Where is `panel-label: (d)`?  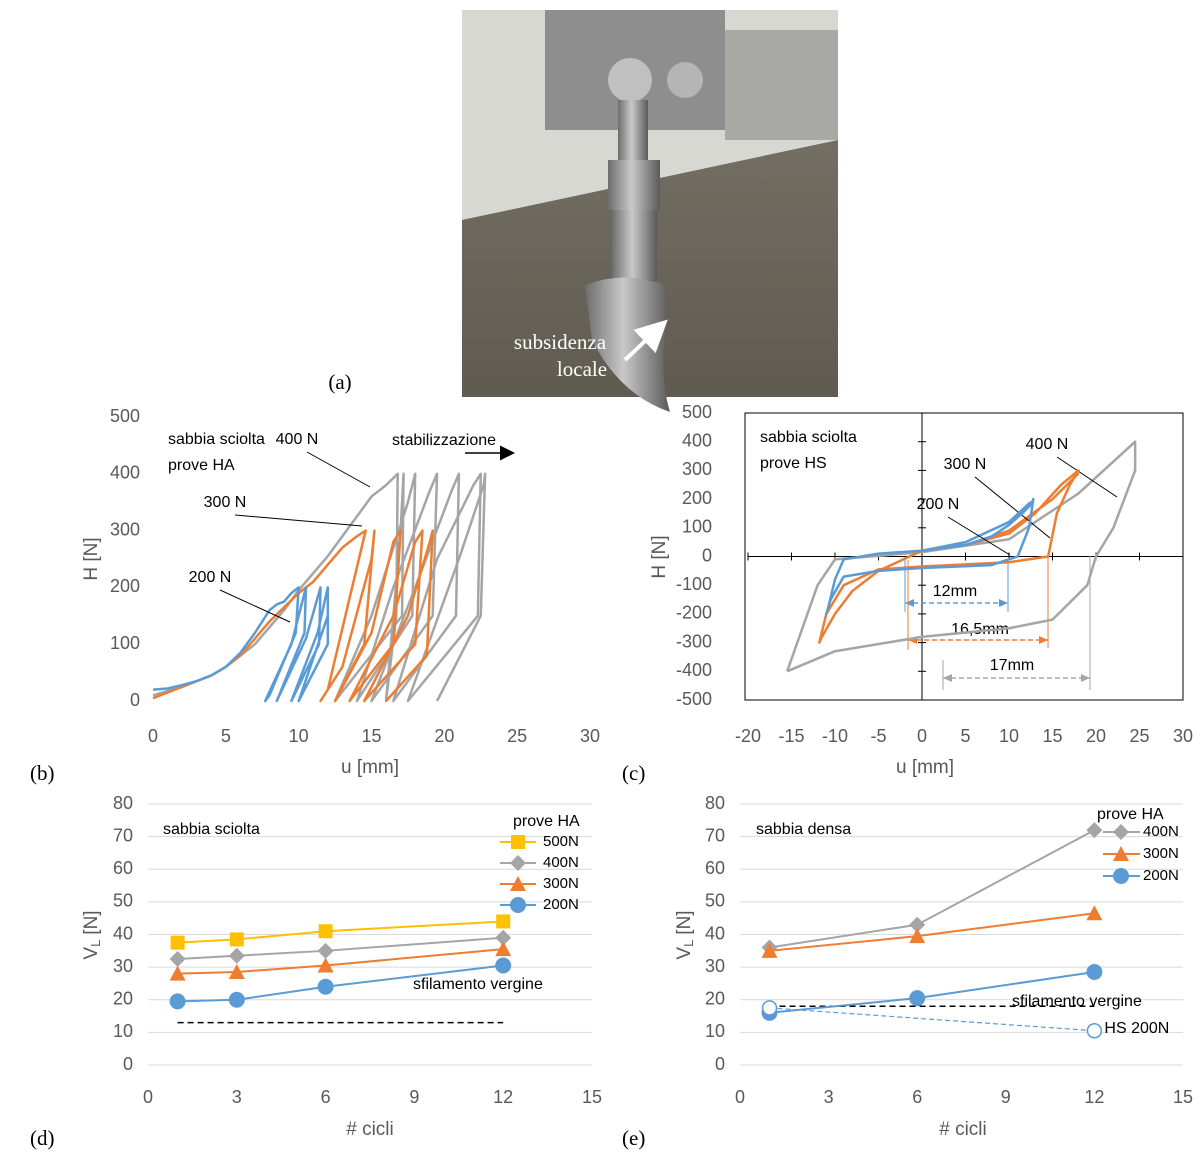 panel-label: (d) is located at coordinates (42, 1138).